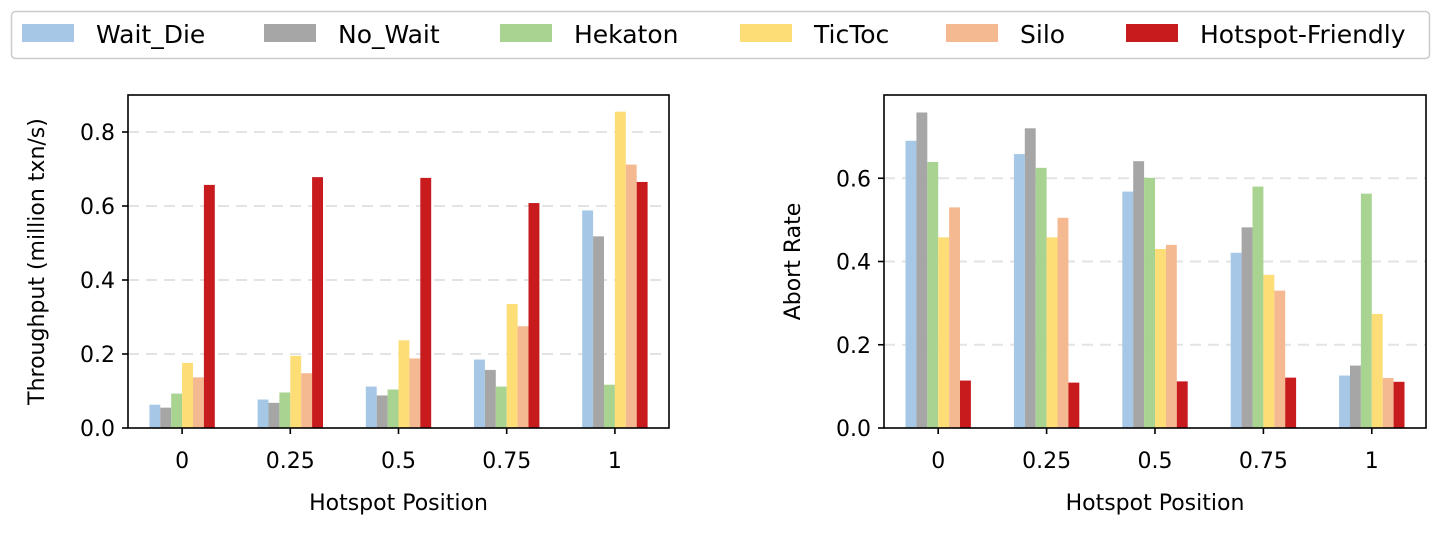 The image size is (1438, 537). I want to click on legend-label-silo: Silo, so click(1042, 34).